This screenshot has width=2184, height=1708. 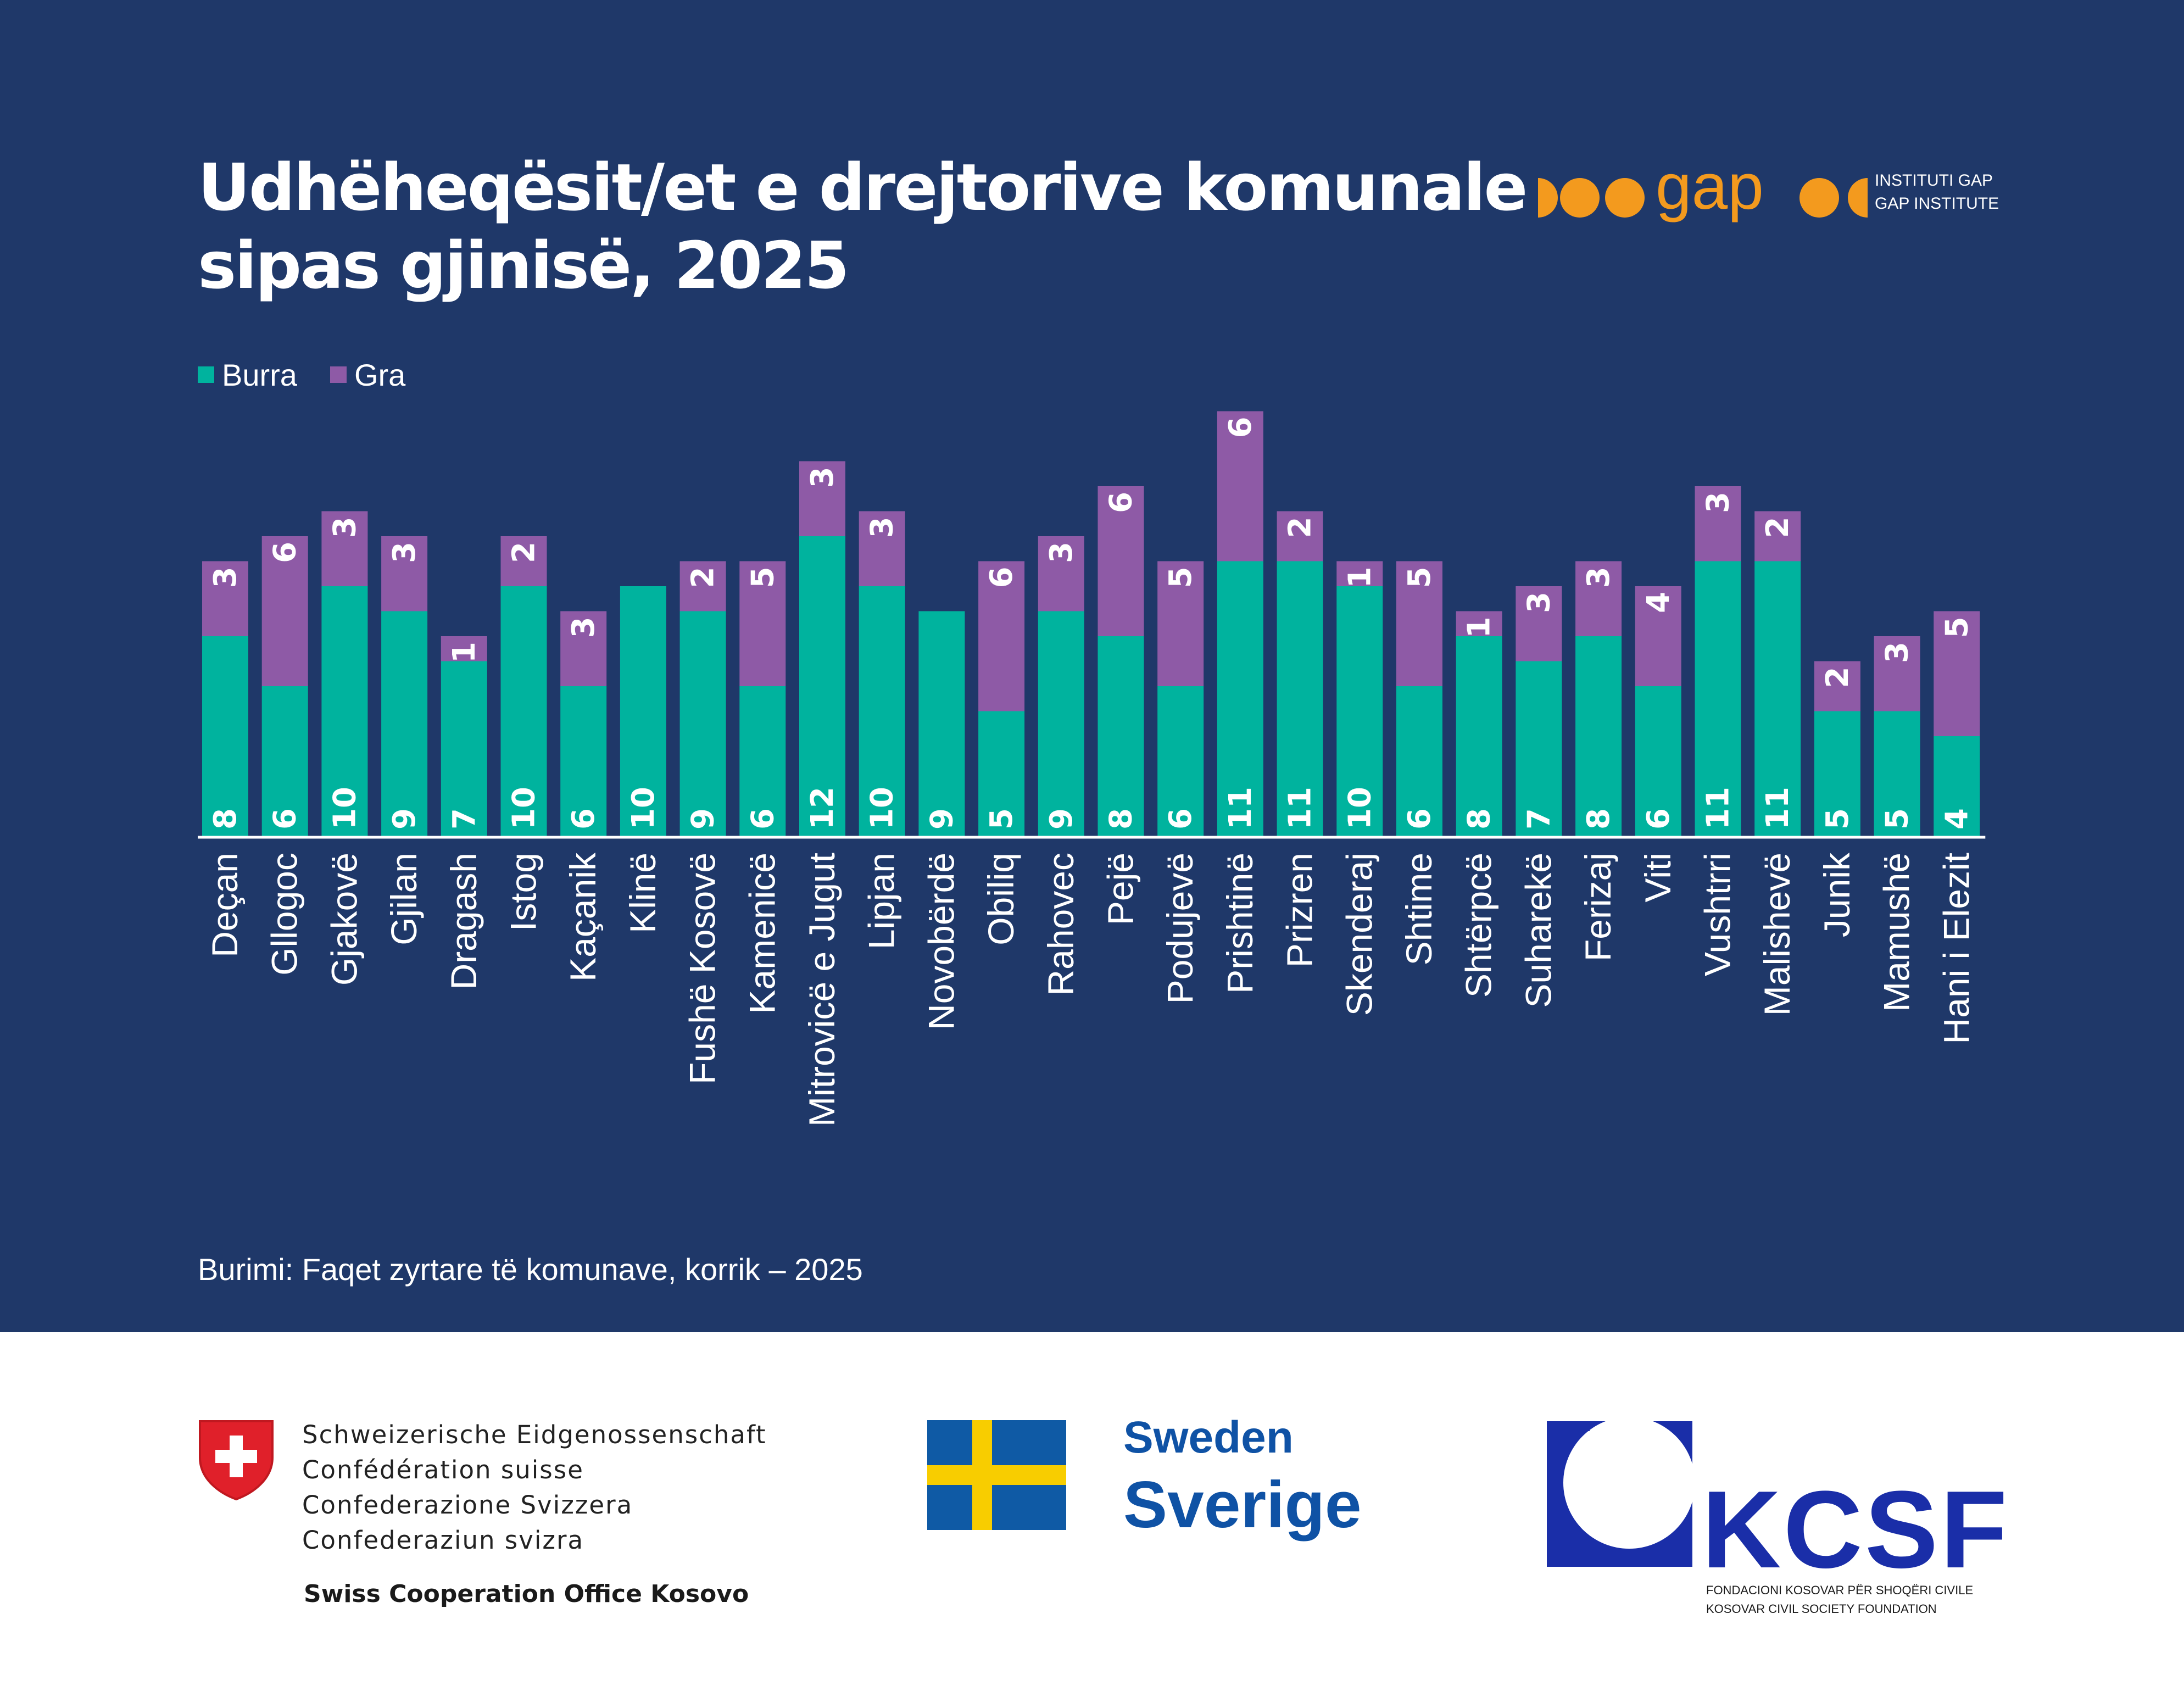 What do you see at coordinates (1479, 819) in the screenshot?
I see `data-label-men-21: 8` at bounding box center [1479, 819].